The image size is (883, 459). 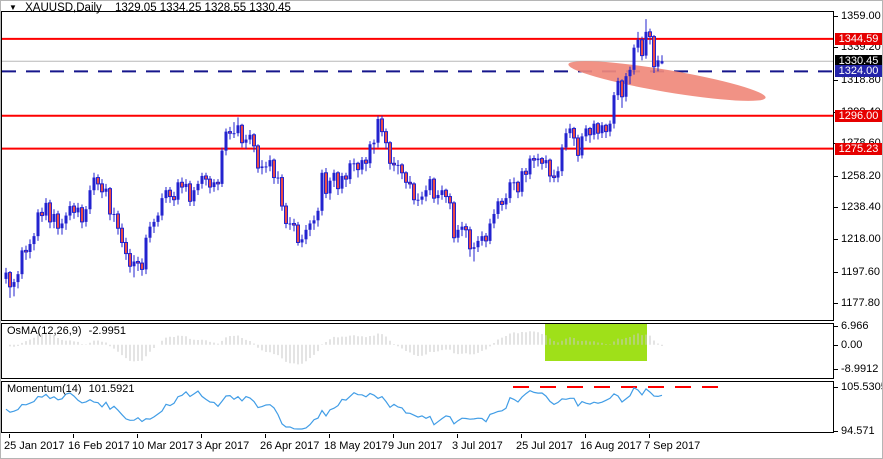 What do you see at coordinates (858, 61) in the screenshot?
I see `current-bid-badge: 1330.45` at bounding box center [858, 61].